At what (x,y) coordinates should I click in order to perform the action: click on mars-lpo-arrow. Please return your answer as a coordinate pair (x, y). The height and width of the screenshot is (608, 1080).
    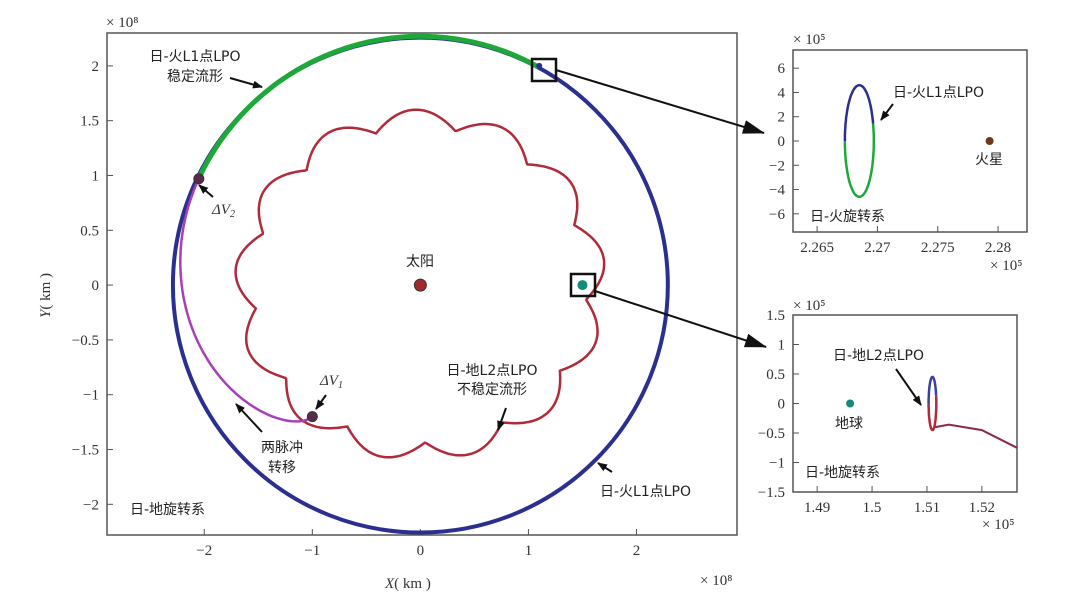
    Looking at the image, I should click on (605, 467).